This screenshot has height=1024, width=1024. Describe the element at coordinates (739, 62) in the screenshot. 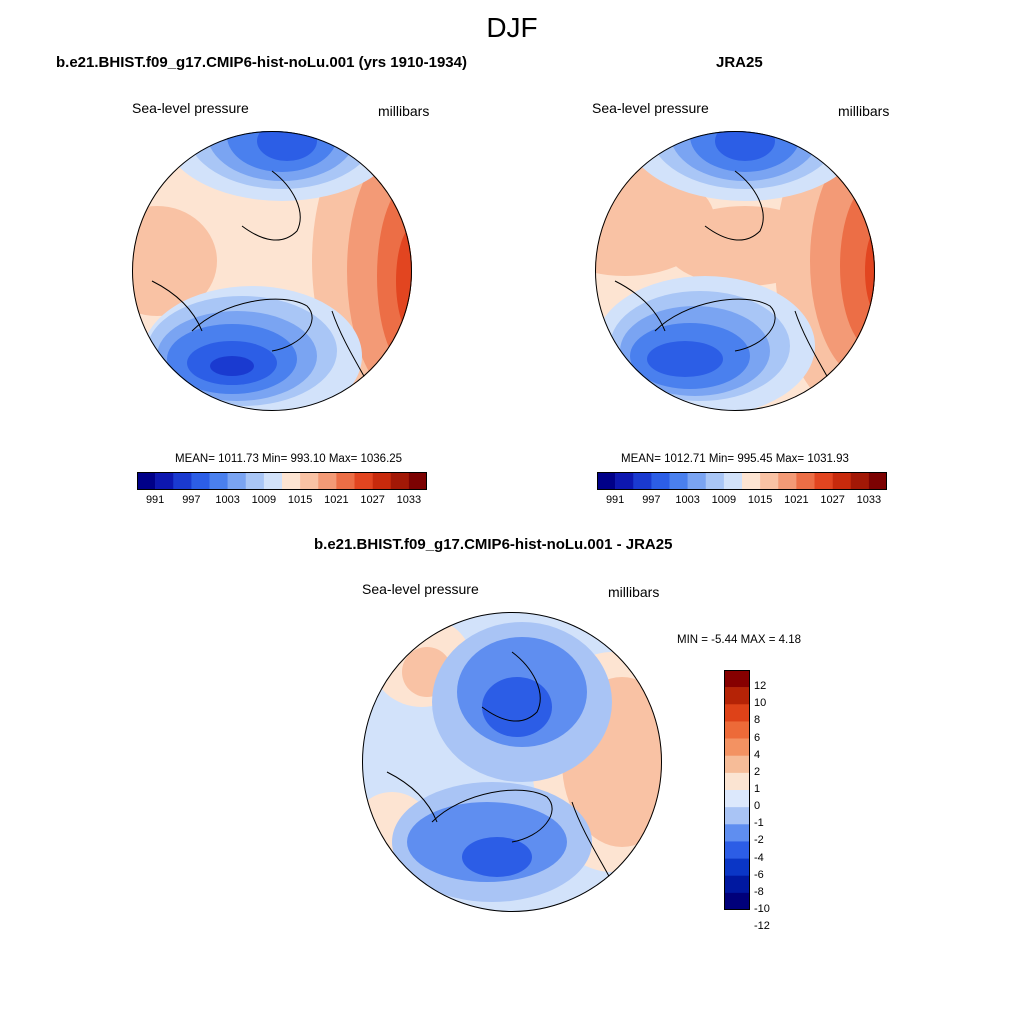

I see `panel-title-obs: JRA25` at that location.